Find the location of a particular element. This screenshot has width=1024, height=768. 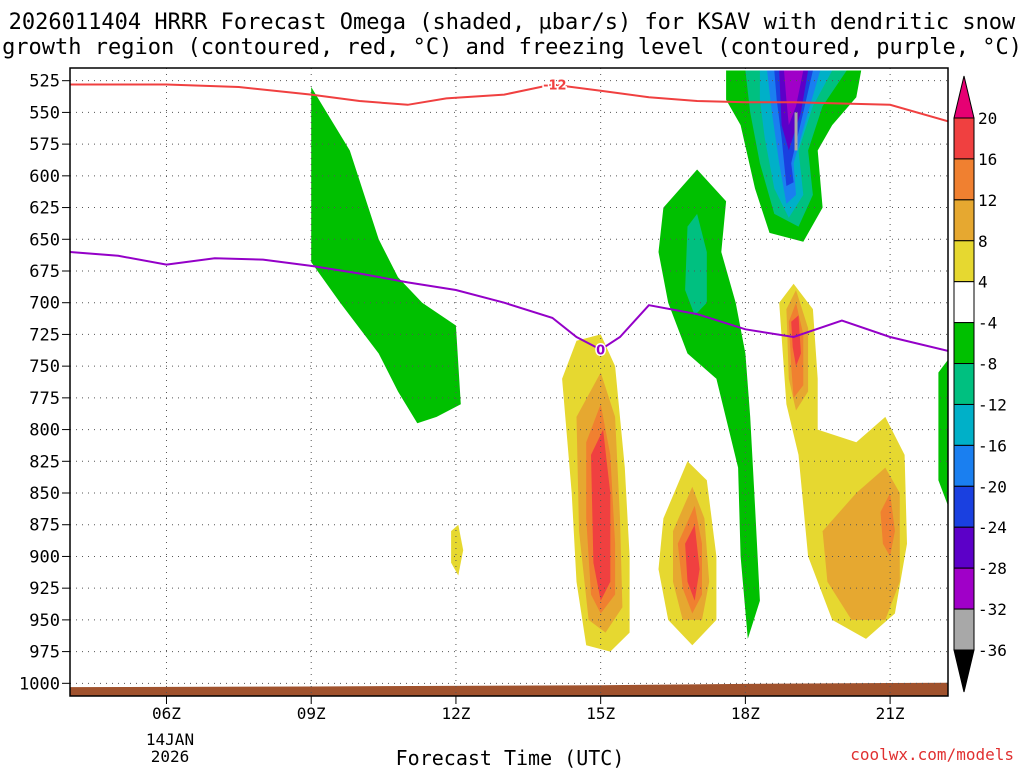

y-tick-label-875: 875 is located at coordinates (44, 526).